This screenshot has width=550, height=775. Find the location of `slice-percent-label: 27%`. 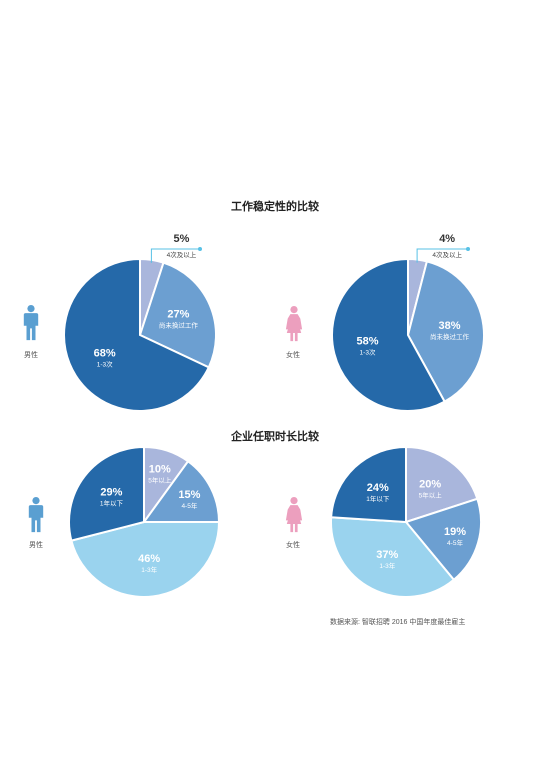

slice-percent-label: 27% is located at coordinates (178, 314).